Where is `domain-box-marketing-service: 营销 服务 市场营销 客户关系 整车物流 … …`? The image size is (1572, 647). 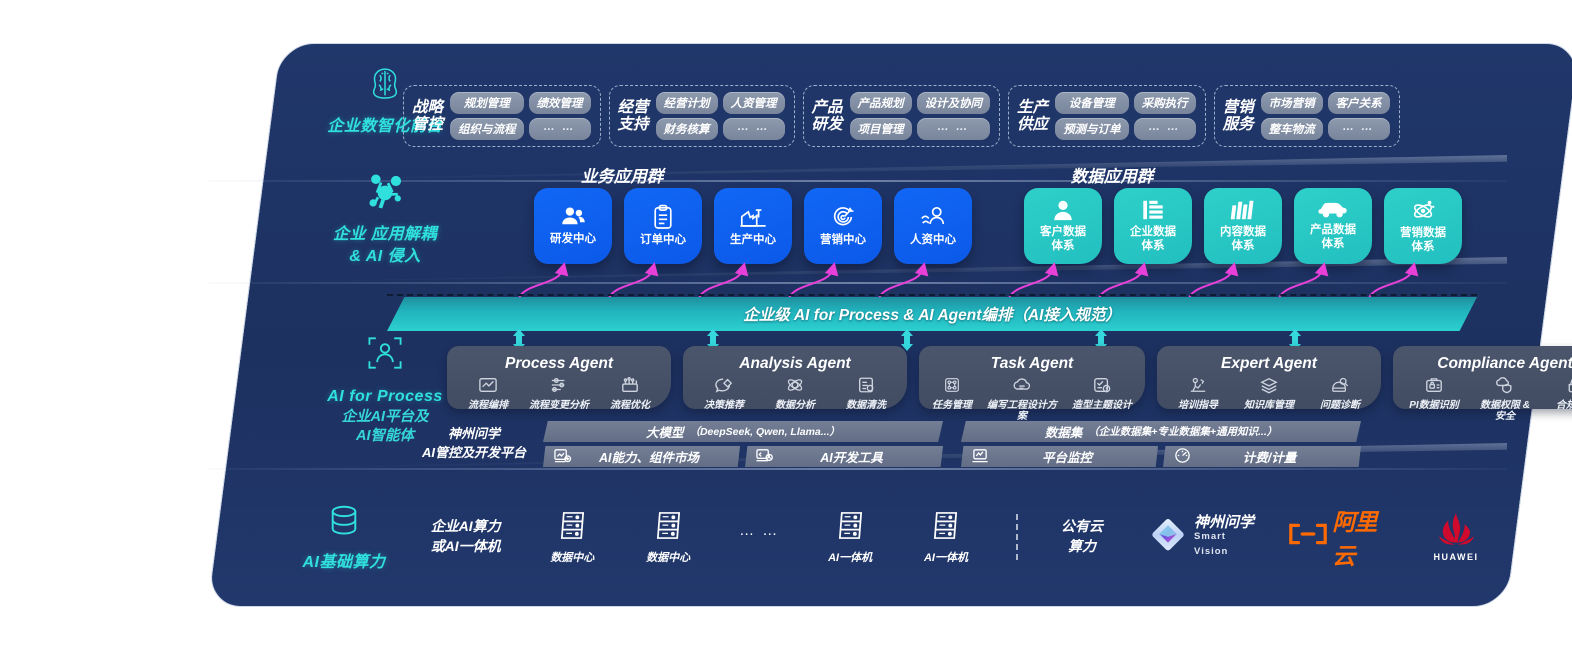 domain-box-marketing-service: 营销 服务 市场营销 客户关系 整车物流 … … is located at coordinates (1306, 116).